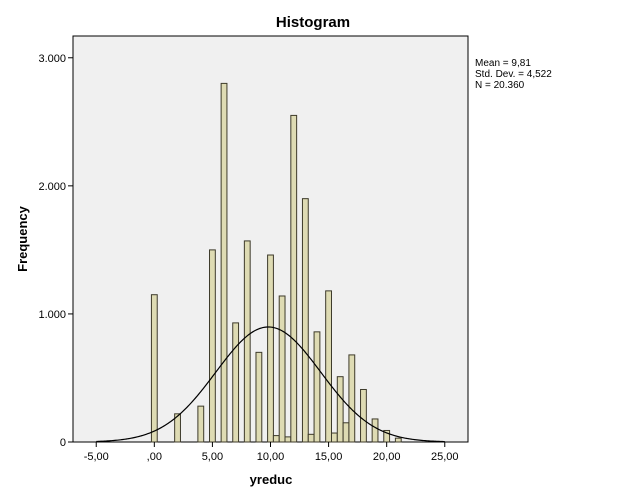 This screenshot has width=626, height=501. I want to click on normal-curve-layer, so click(270, 384).